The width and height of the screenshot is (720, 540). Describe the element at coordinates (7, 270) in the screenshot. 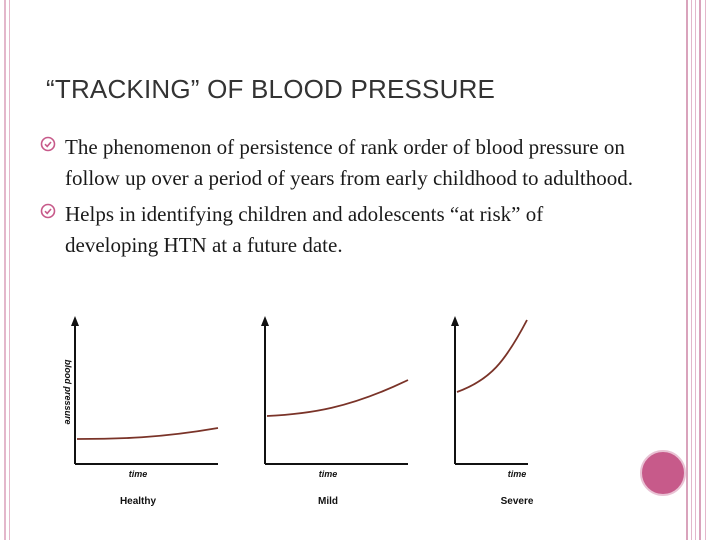

I see `left-decorative-stripes` at that location.